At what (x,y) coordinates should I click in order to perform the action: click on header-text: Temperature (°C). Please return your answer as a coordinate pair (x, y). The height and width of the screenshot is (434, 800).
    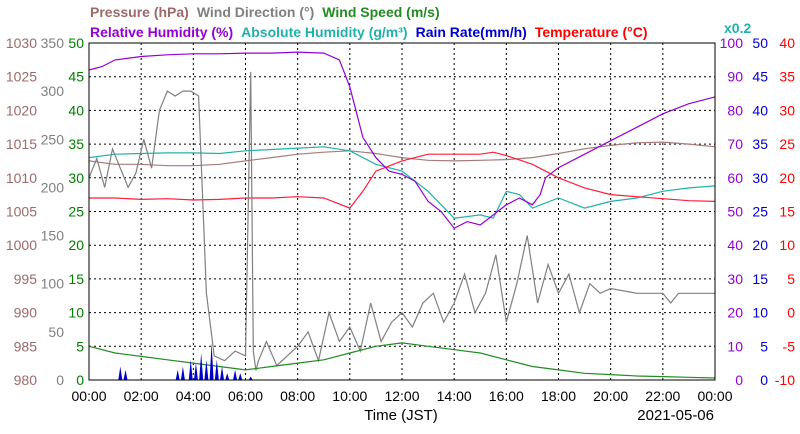
    Looking at the image, I should click on (591, 32).